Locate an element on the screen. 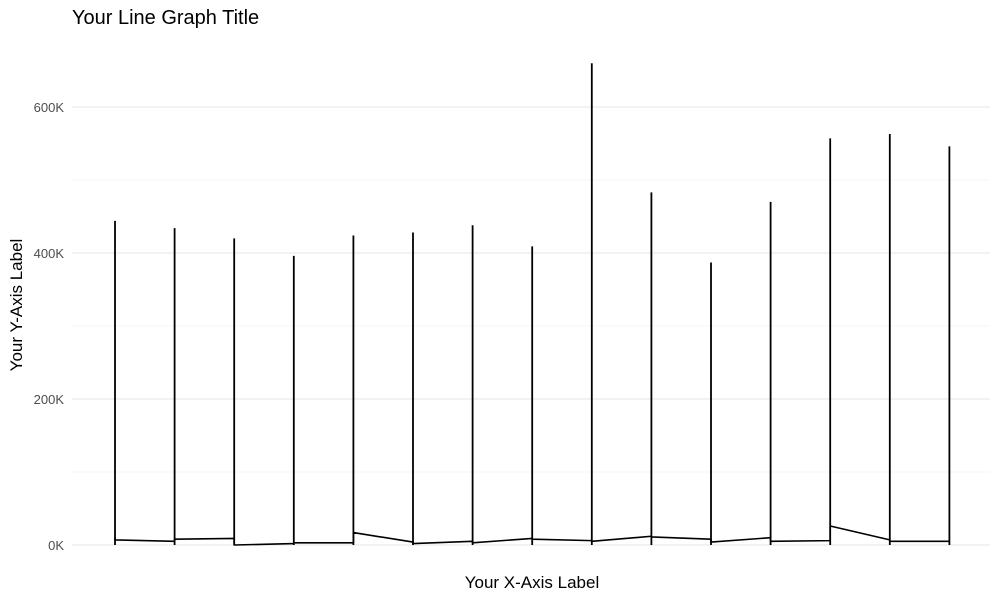 This screenshot has width=1000, height=600. y-tick-label: 200K is located at coordinates (49, 399).